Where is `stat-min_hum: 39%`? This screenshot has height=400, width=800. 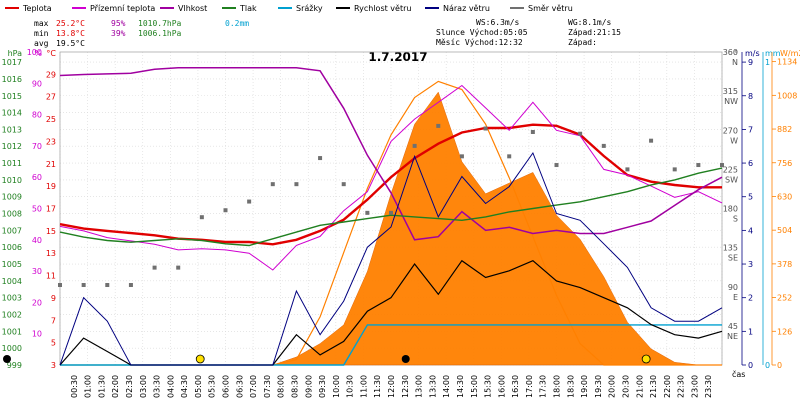
stat-min_hum: 39% is located at coordinates (118, 33).